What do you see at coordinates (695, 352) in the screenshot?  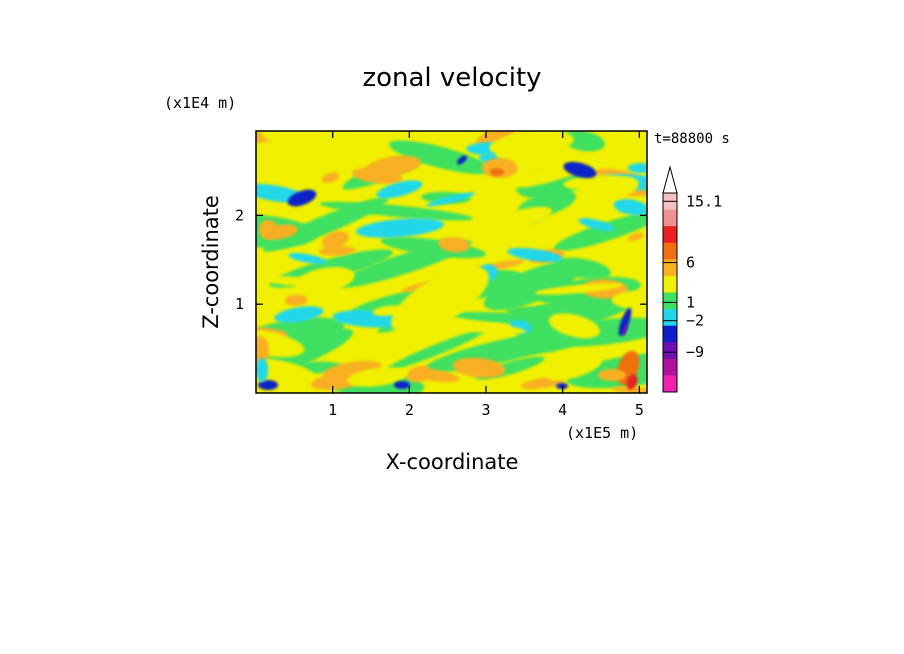 I see `colorbar-label: −9` at bounding box center [695, 352].